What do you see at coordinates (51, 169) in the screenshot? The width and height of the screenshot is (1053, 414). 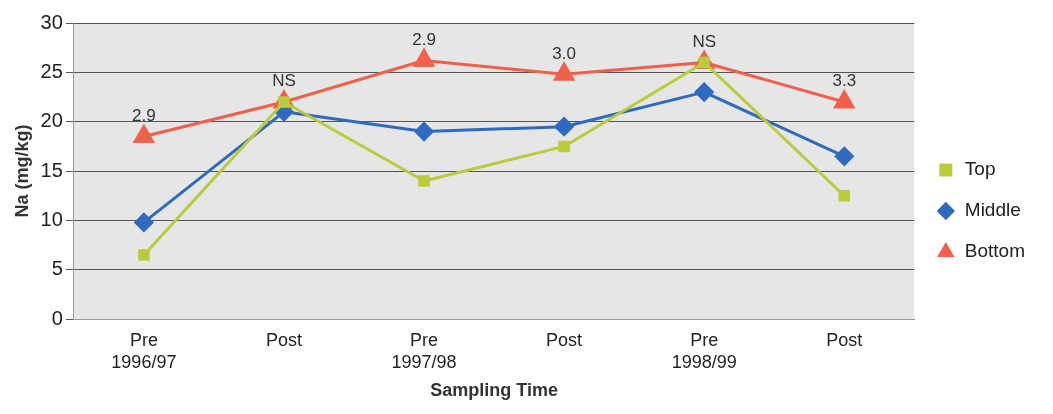 I see `y-tick-label: 15` at bounding box center [51, 169].